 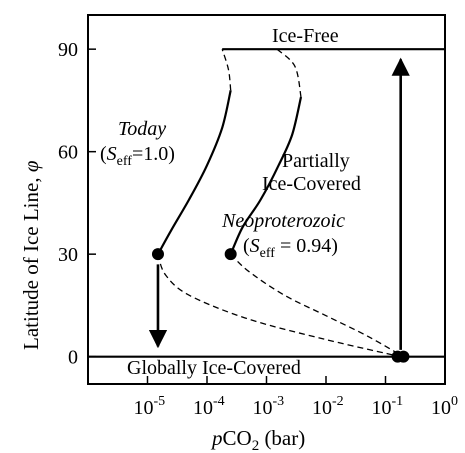 I want to click on y-tick-label-1: 30, so click(x=68, y=255).